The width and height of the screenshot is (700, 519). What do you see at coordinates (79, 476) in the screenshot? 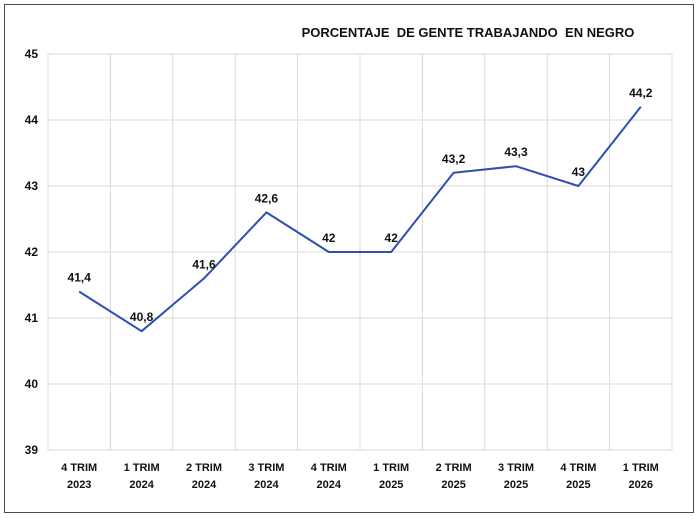
I see `x-tick-label: 4 TRIM 2023` at bounding box center [79, 476].